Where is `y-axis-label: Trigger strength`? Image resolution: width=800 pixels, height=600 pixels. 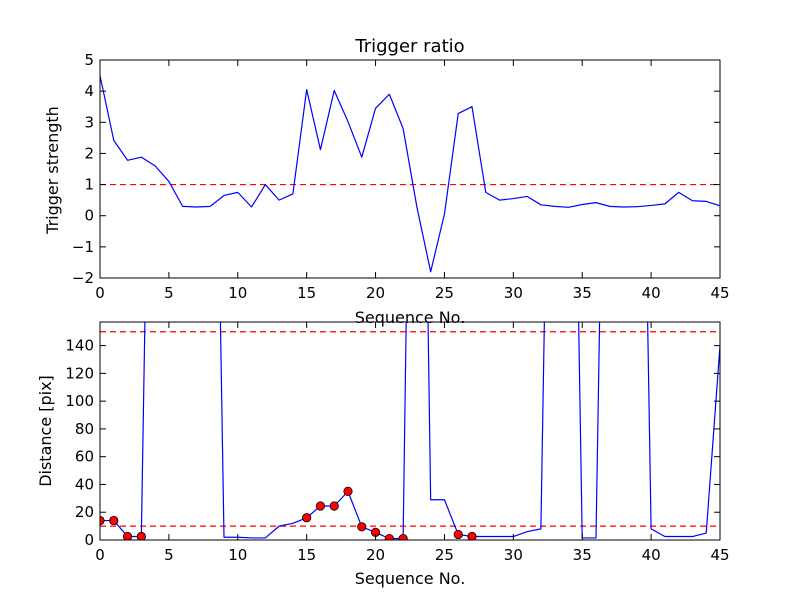
y-axis-label: Trigger strength is located at coordinates (52, 170).